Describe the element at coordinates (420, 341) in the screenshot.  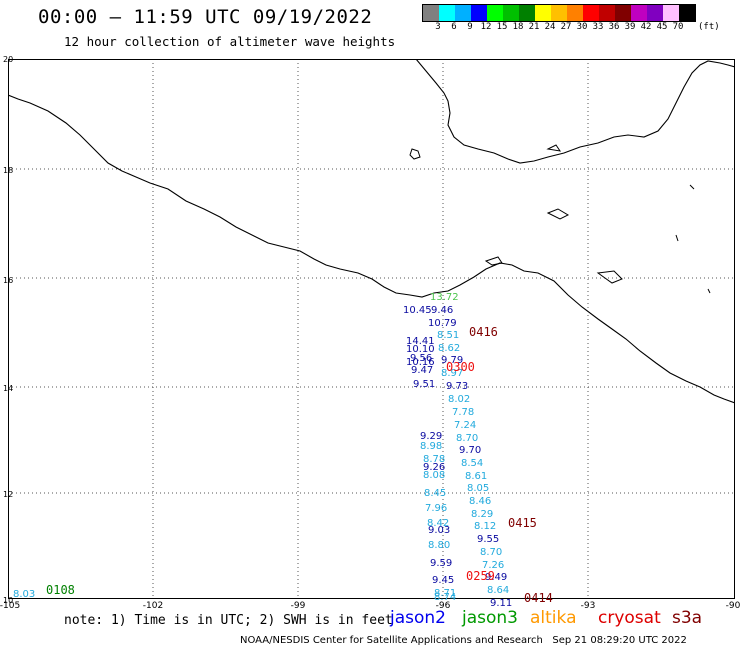
I see `wave-height-value: 14.41` at that location.